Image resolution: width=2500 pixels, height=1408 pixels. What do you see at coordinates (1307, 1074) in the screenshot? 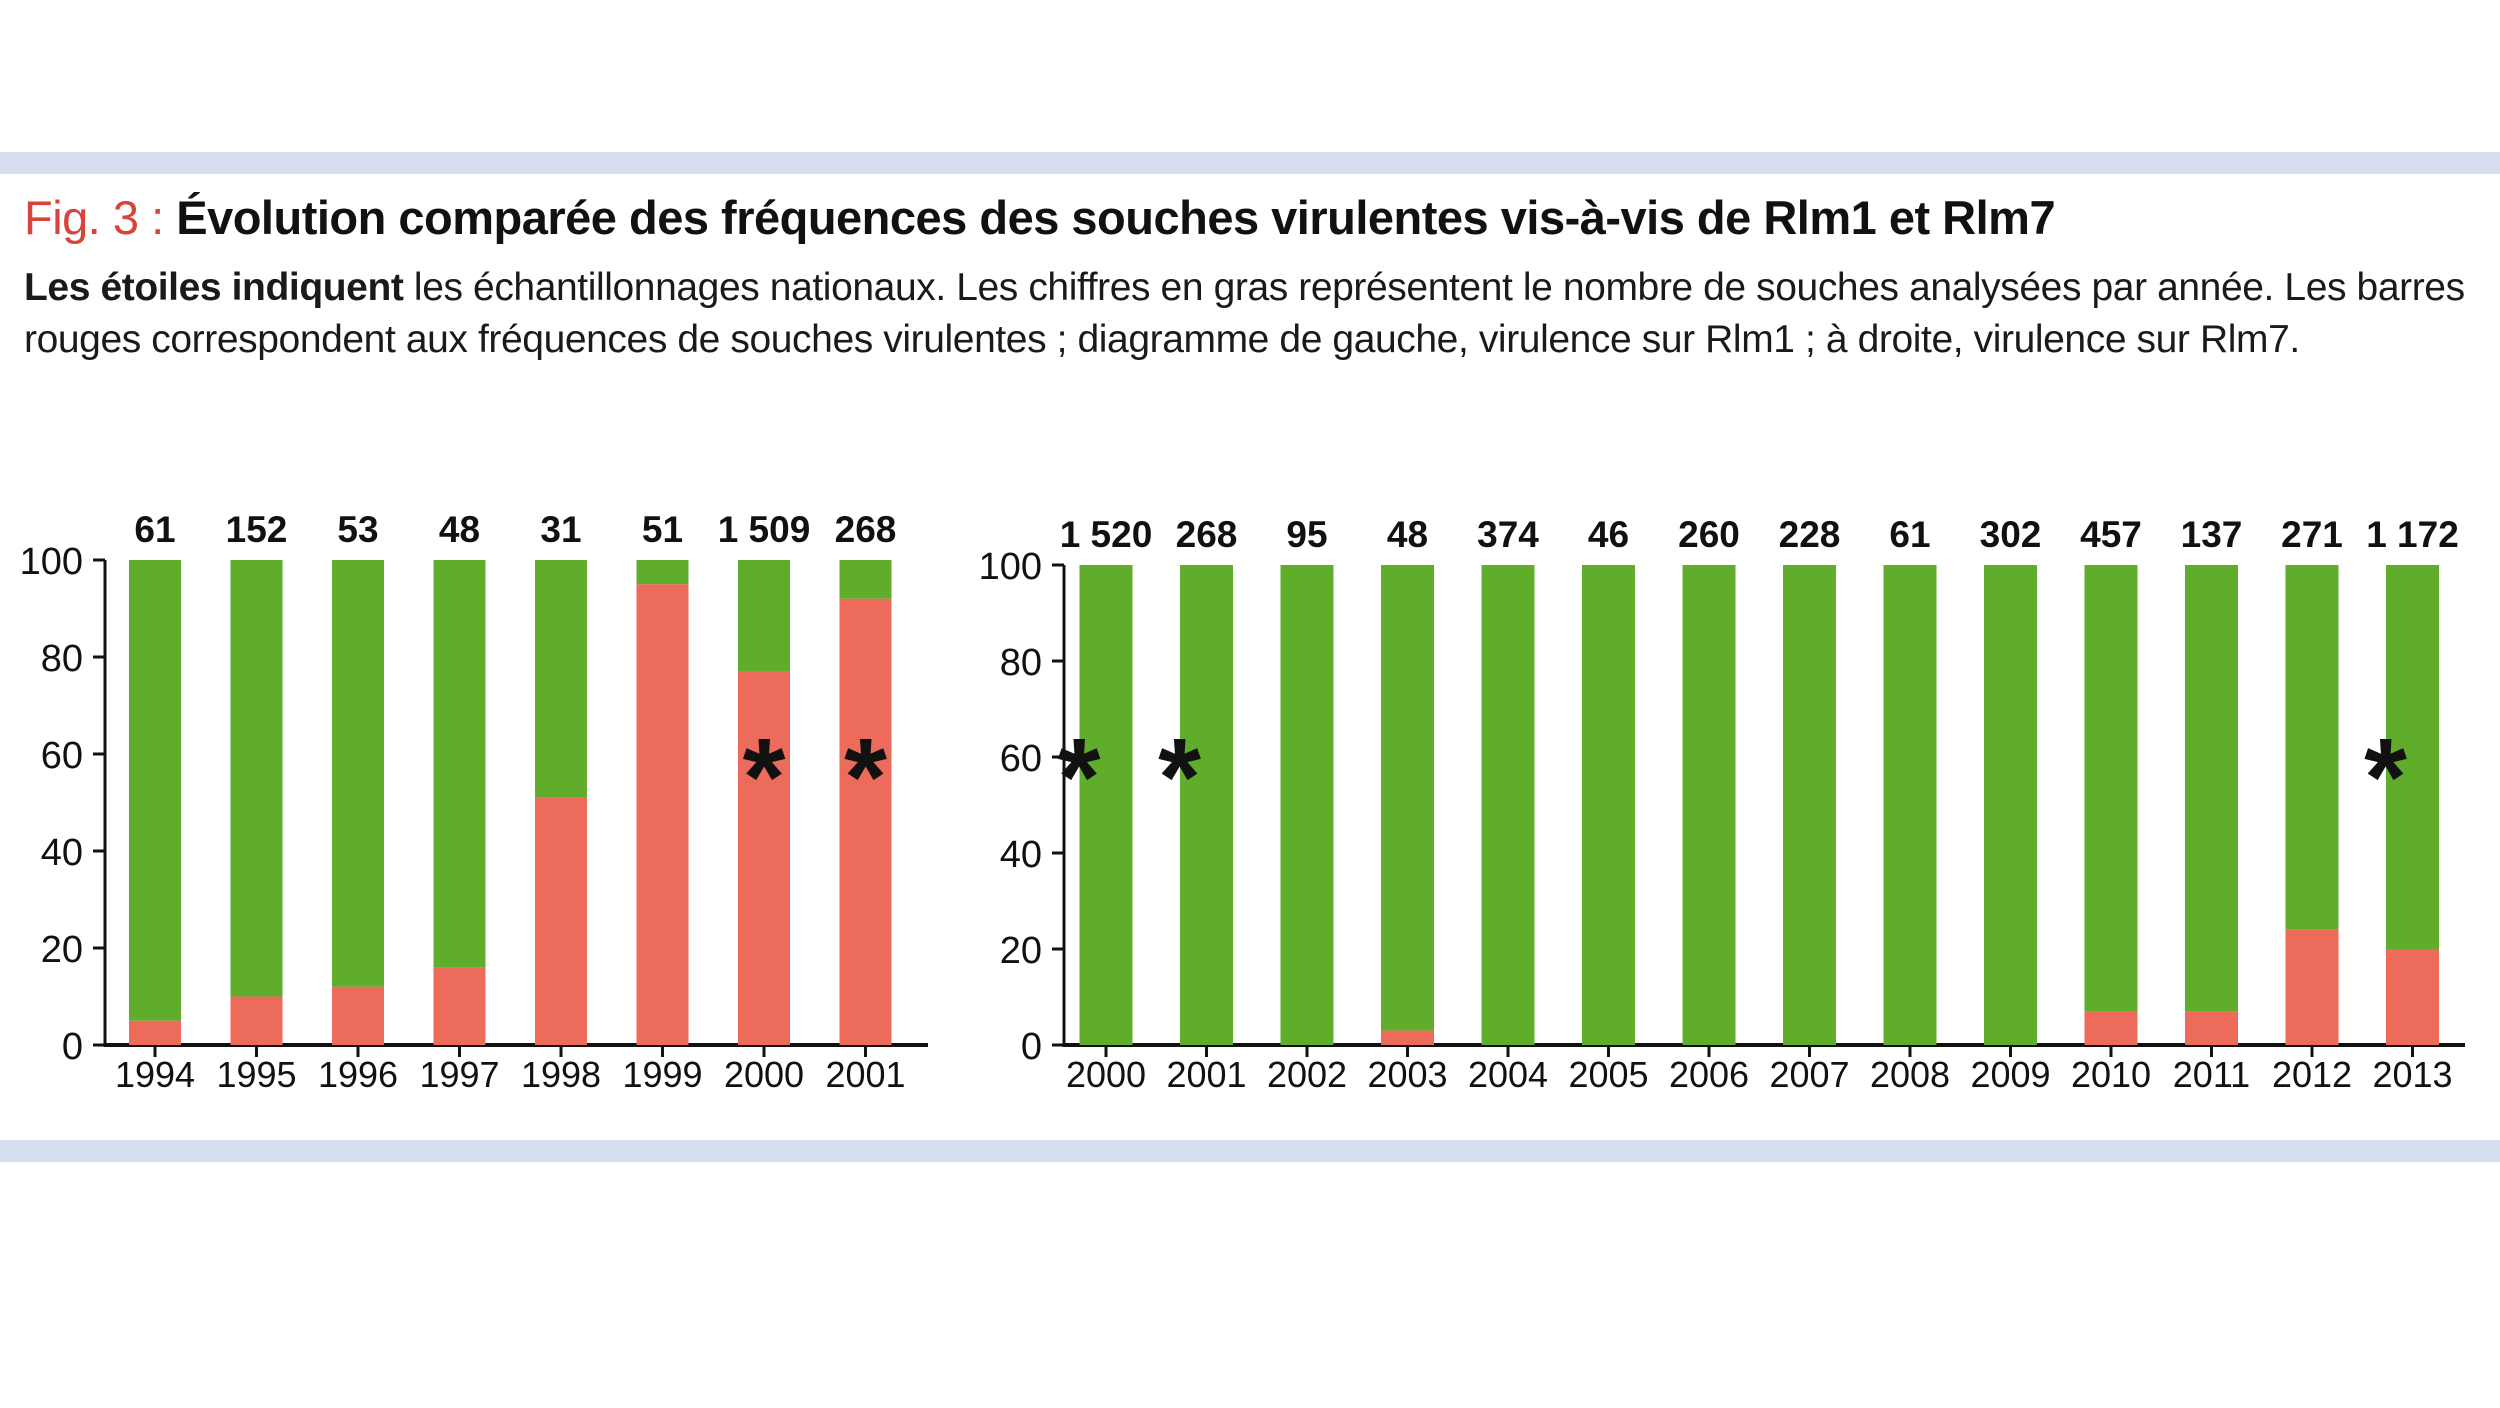
I see `x-tick-label: 2002` at bounding box center [1307, 1074].